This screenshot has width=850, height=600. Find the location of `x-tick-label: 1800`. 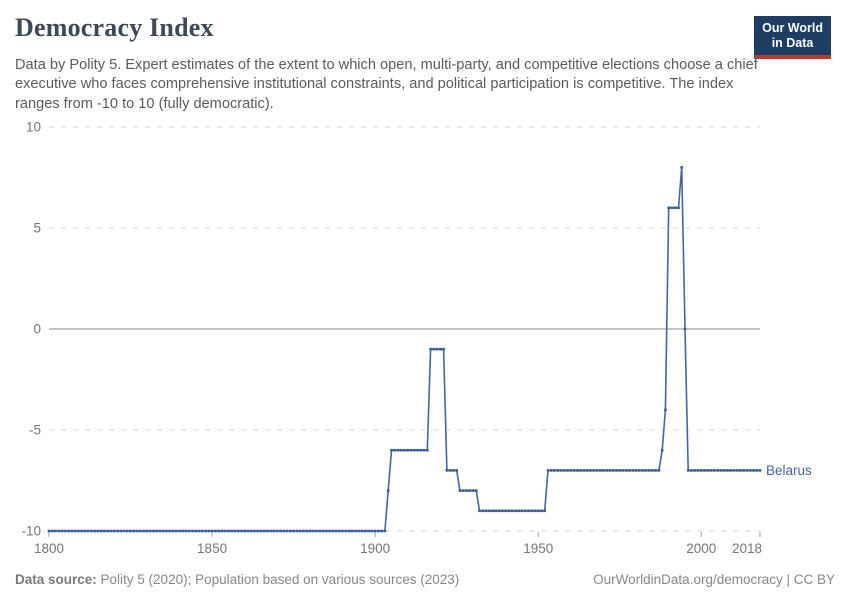

x-tick-label: 1800 is located at coordinates (49, 548).